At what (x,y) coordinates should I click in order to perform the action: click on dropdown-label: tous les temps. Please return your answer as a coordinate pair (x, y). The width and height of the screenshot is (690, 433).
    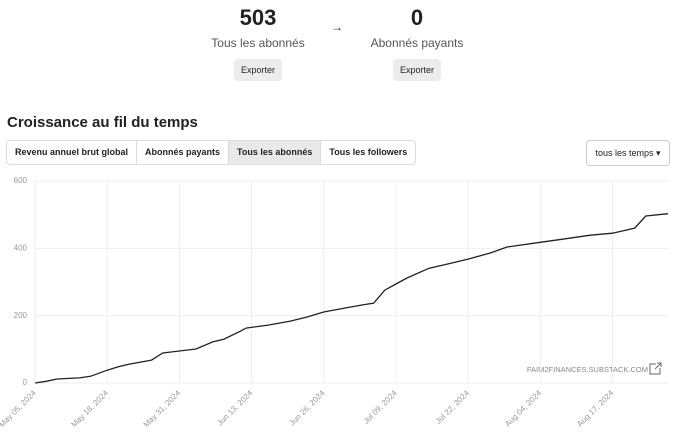
    Looking at the image, I should click on (624, 153).